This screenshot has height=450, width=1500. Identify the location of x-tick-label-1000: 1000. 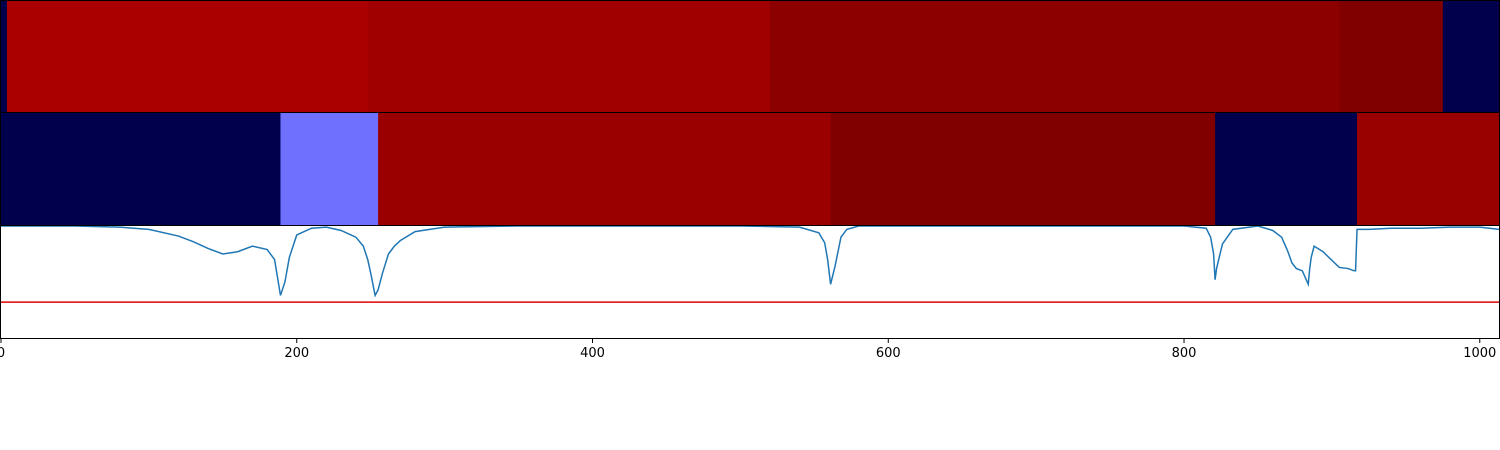
(1479, 353).